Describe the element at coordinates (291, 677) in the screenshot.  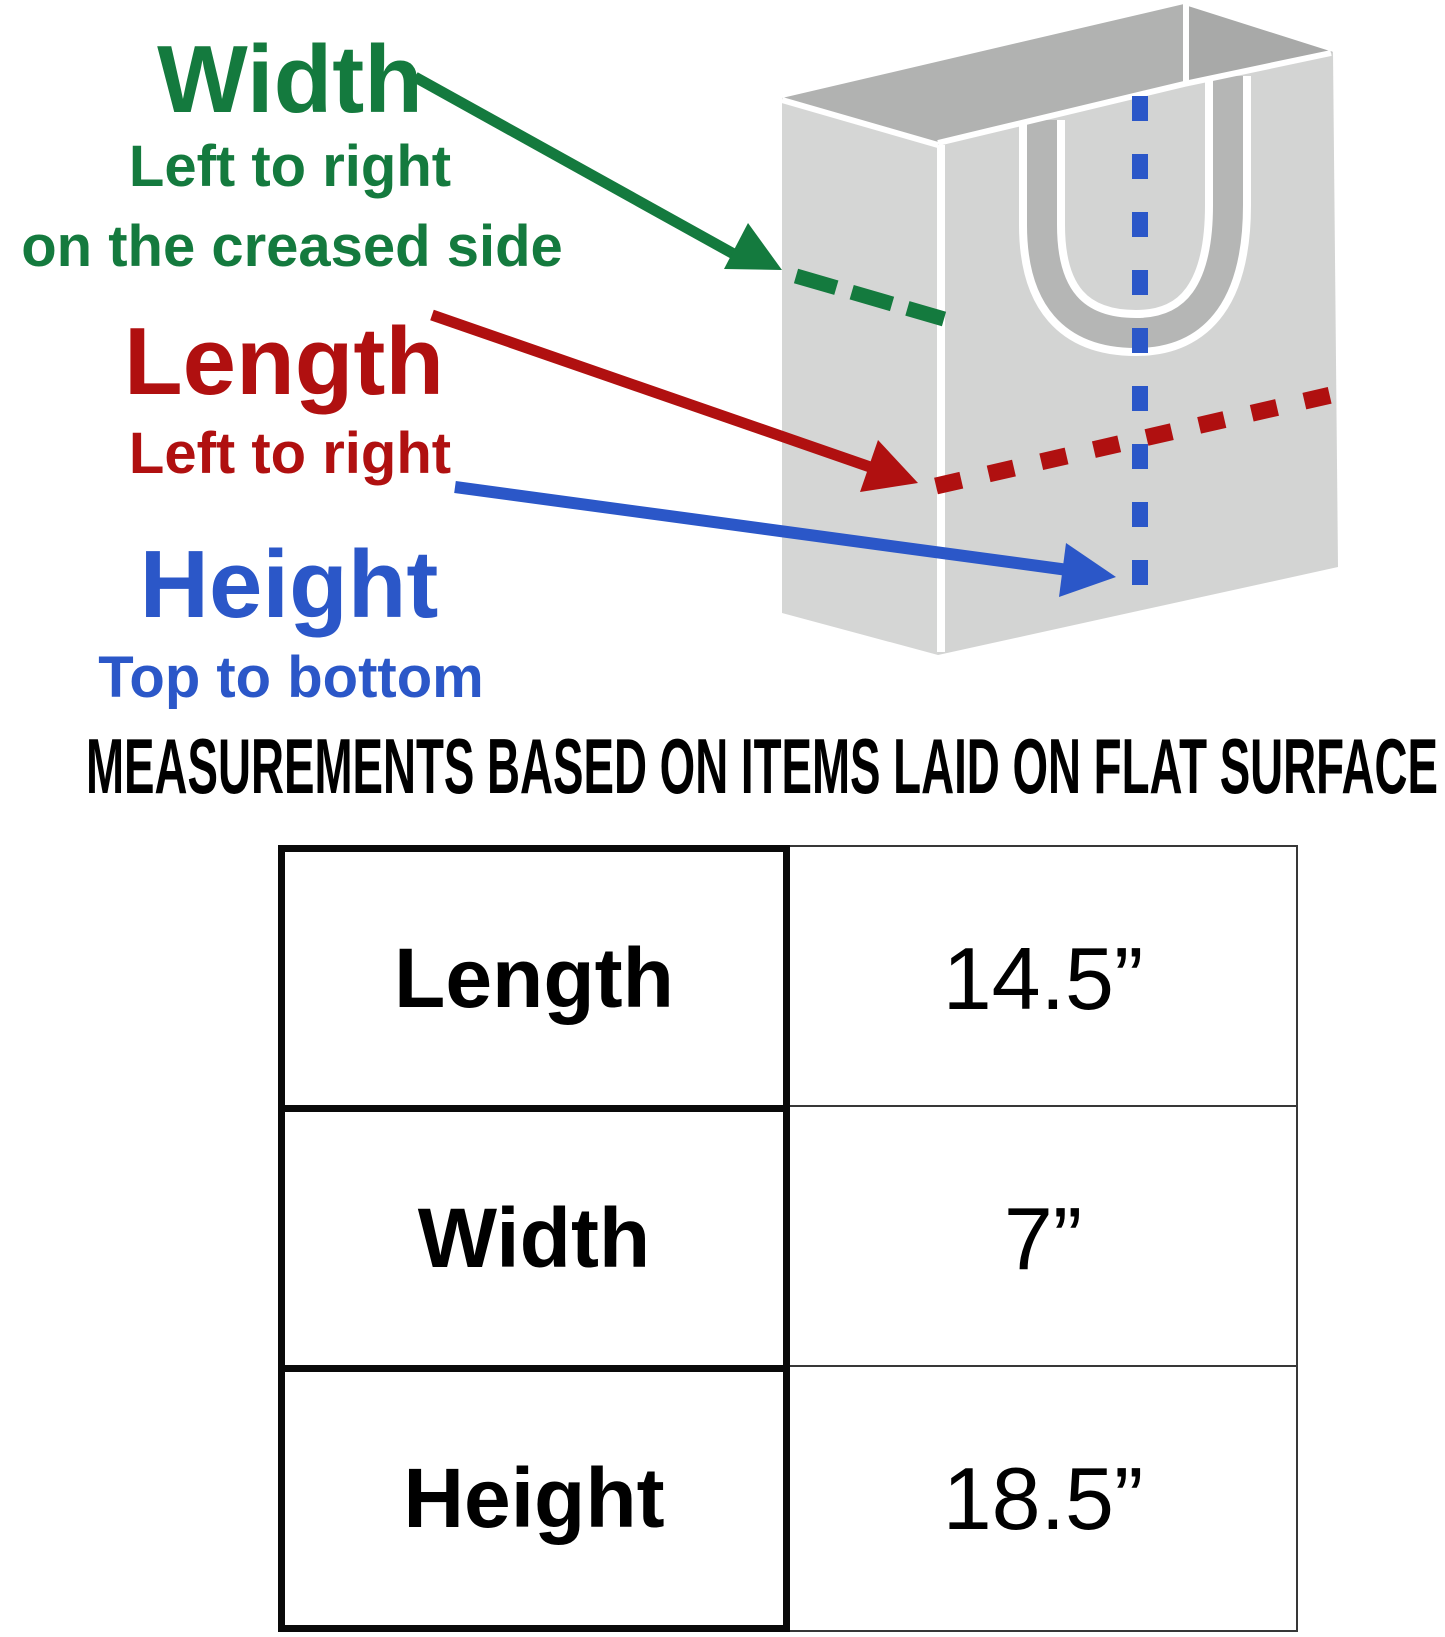
I see `height-sublabel: Top to bottom` at that location.